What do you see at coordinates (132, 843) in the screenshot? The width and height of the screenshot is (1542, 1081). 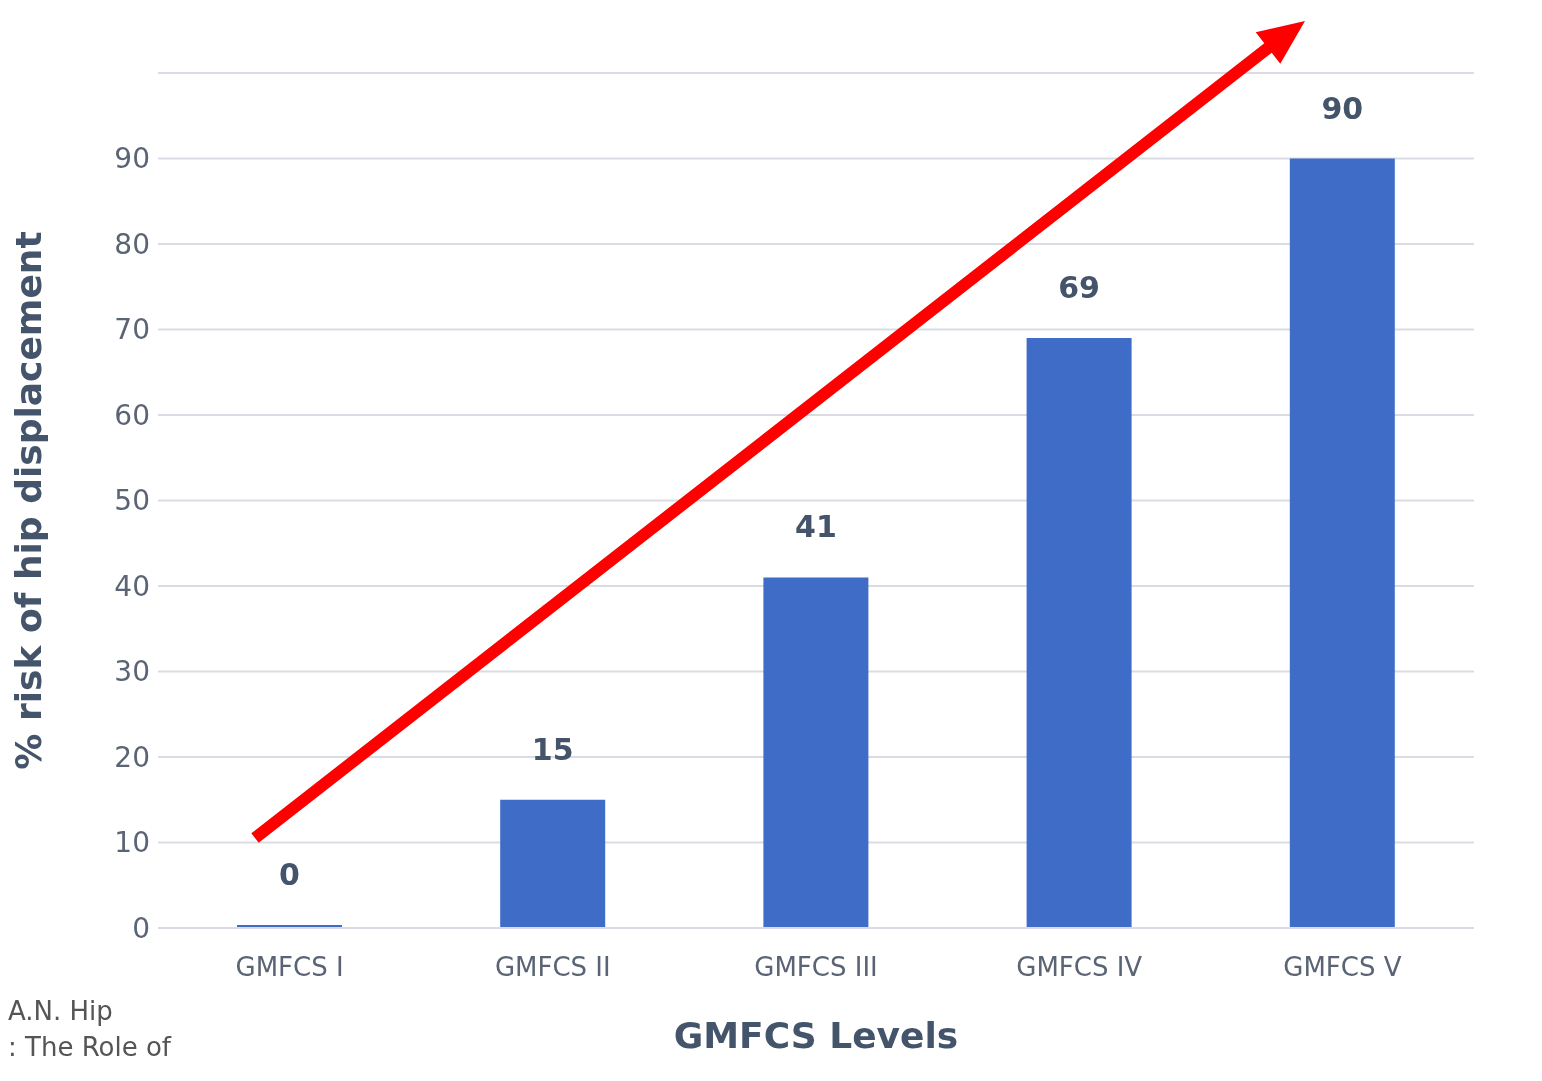 I see `y-tick-label: 10` at bounding box center [132, 843].